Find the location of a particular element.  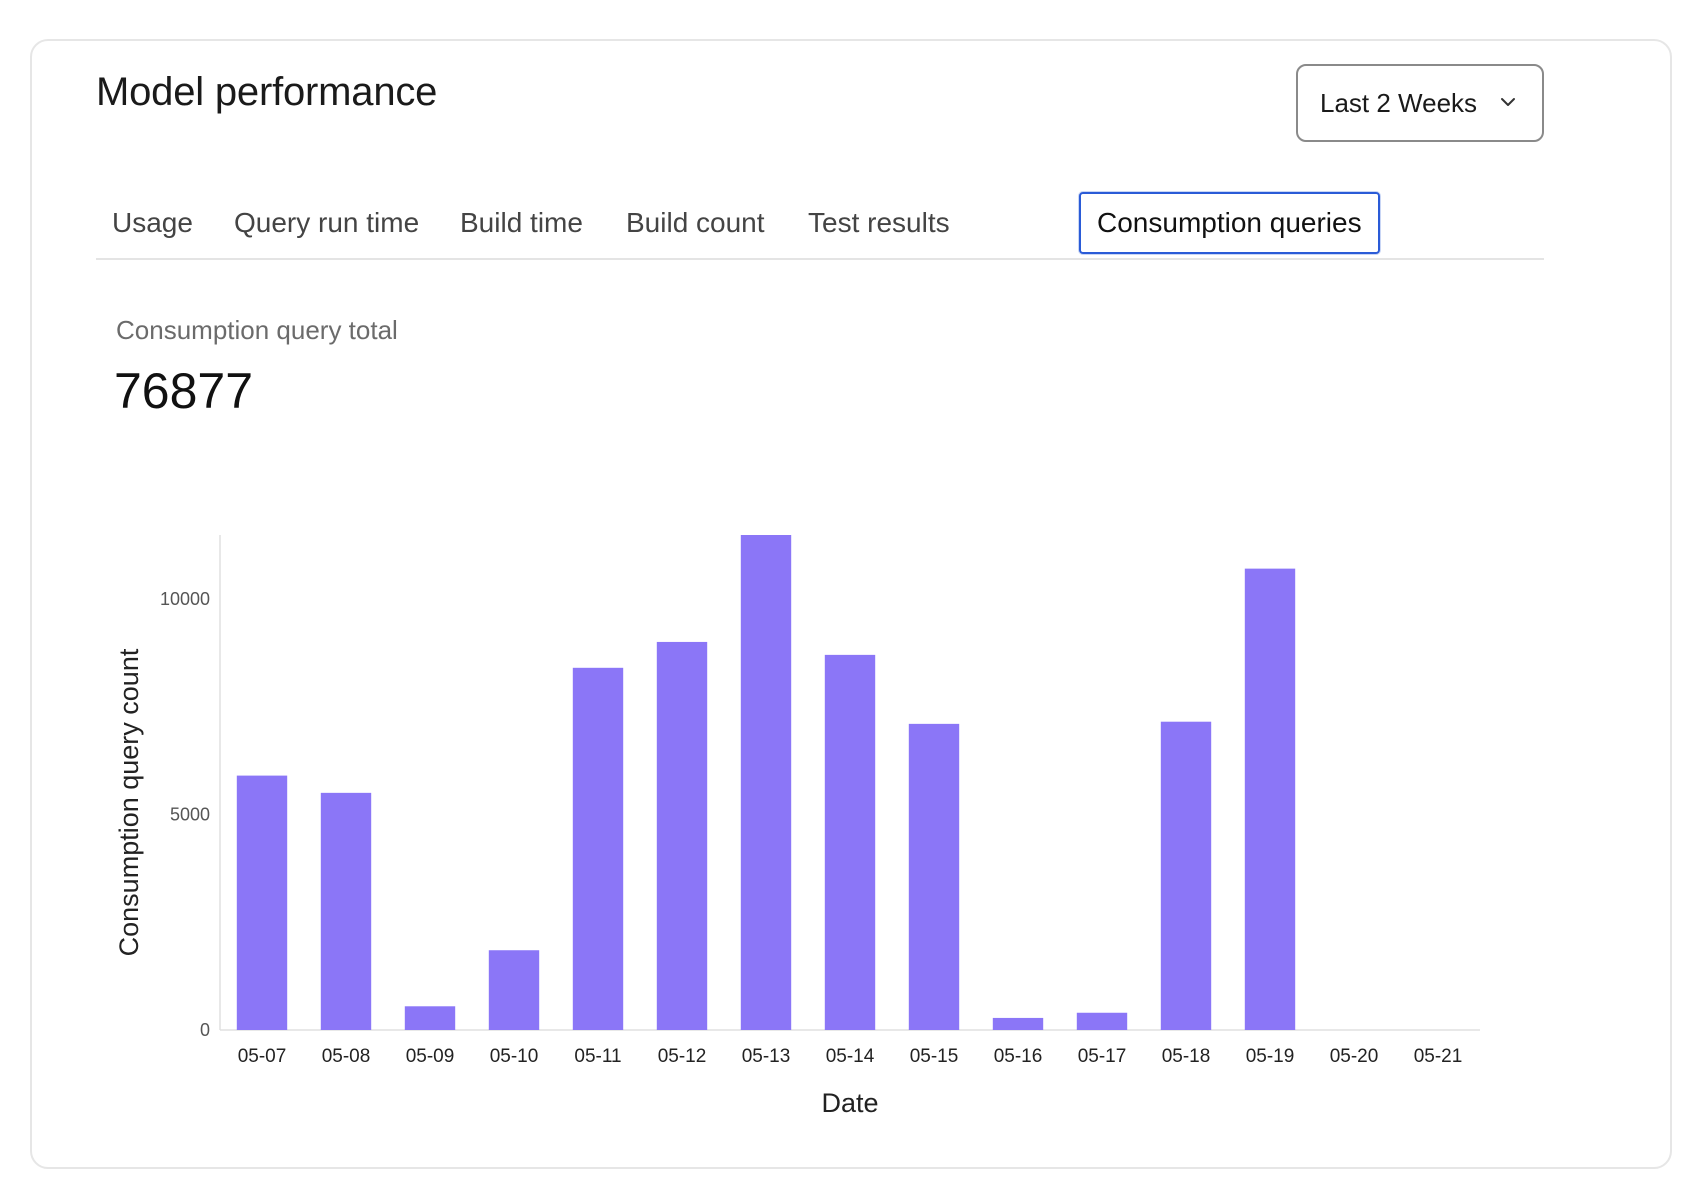

x-tick-label: 05-20 is located at coordinates (1354, 1056).